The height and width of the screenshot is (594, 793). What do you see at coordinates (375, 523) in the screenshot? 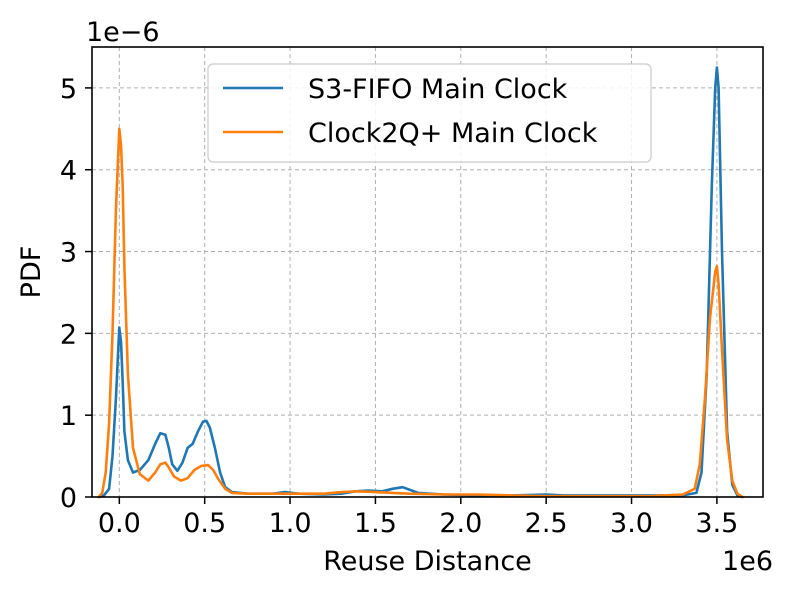
I see `x-tick-label: 1.5` at bounding box center [375, 523].